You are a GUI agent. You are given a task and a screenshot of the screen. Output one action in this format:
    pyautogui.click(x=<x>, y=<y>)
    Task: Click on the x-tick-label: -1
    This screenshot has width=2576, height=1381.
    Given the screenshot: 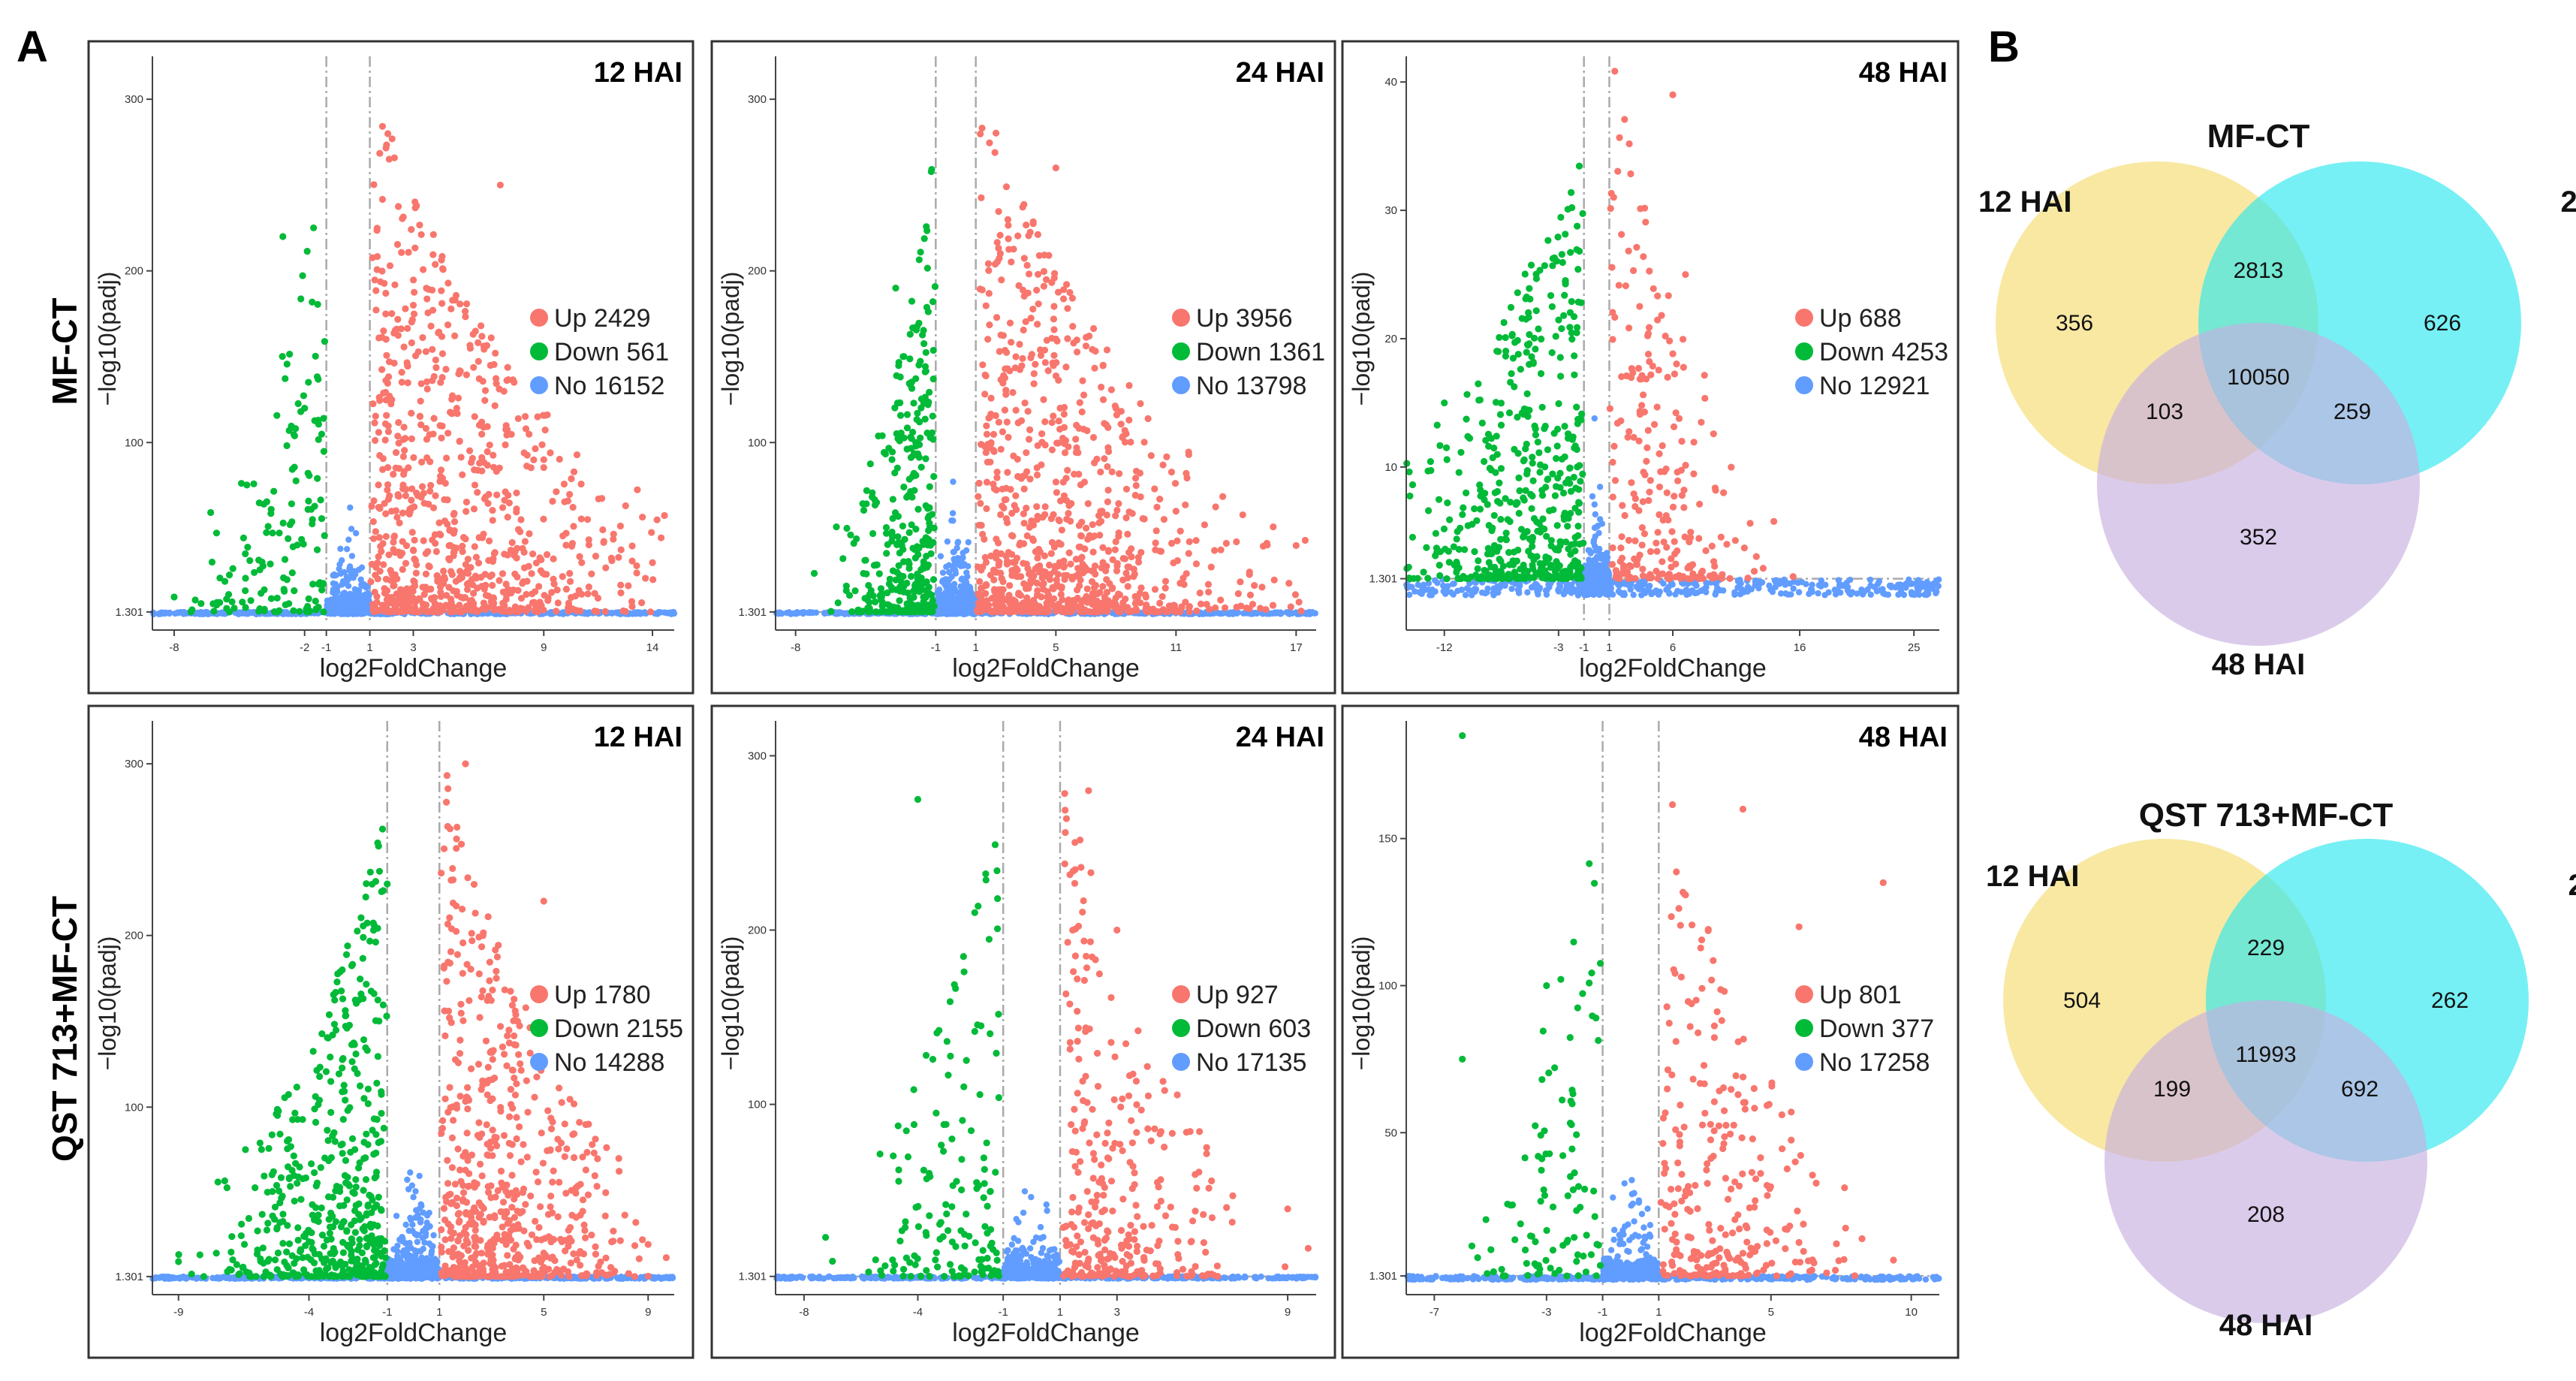 What is the action you would take?
    pyautogui.click(x=936, y=647)
    